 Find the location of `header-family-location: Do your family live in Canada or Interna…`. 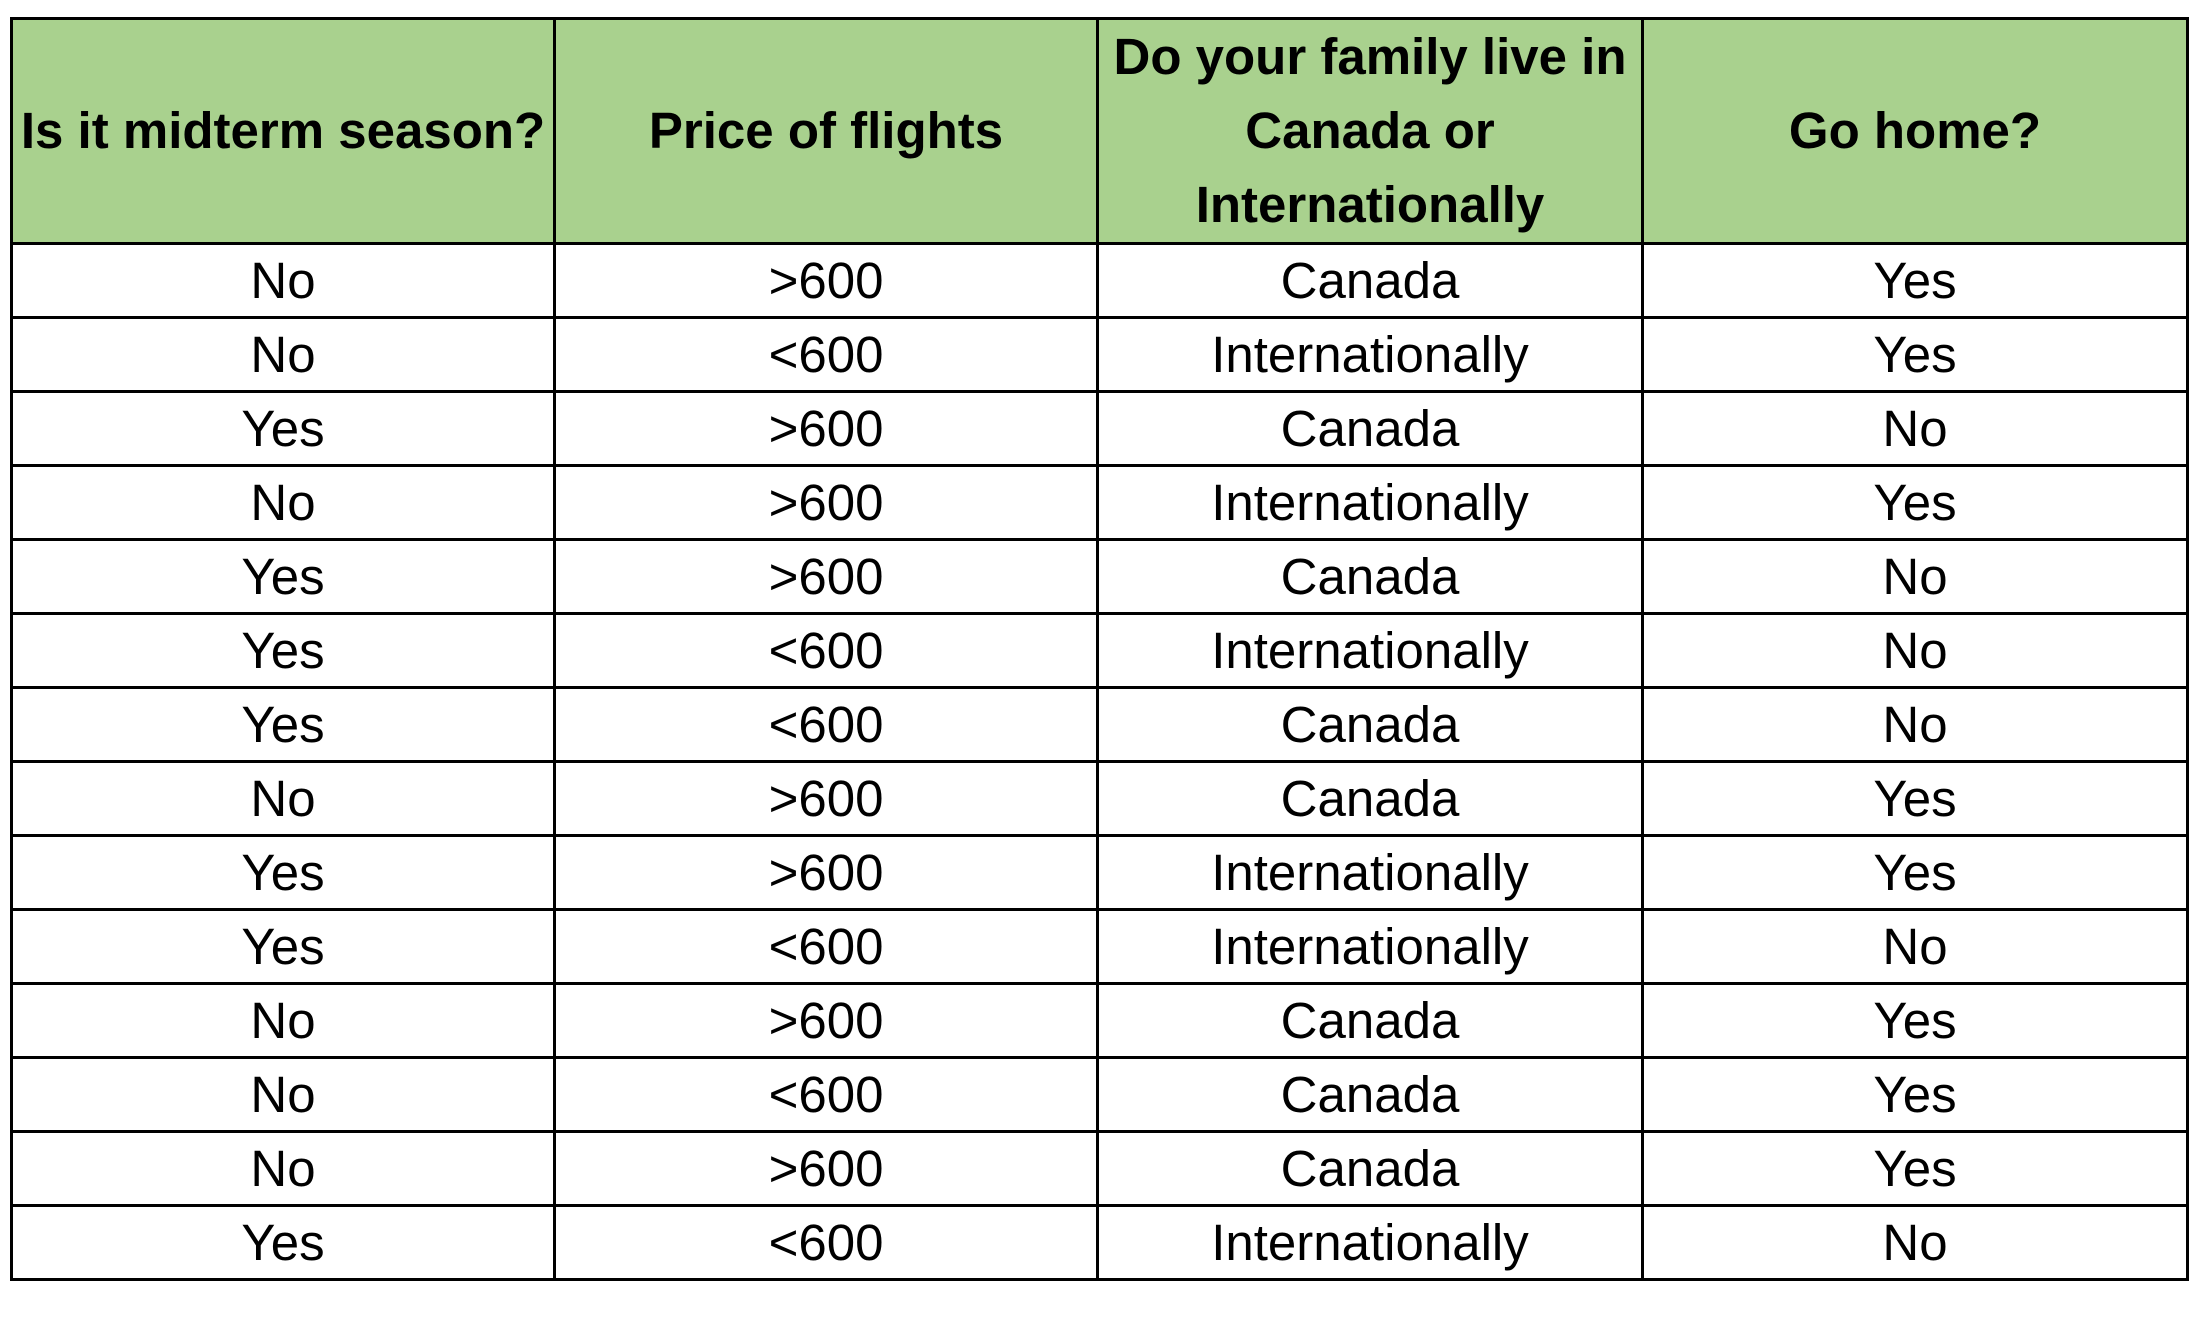

header-family-location: Do your family live in Canada or Interna… is located at coordinates (1370, 131).